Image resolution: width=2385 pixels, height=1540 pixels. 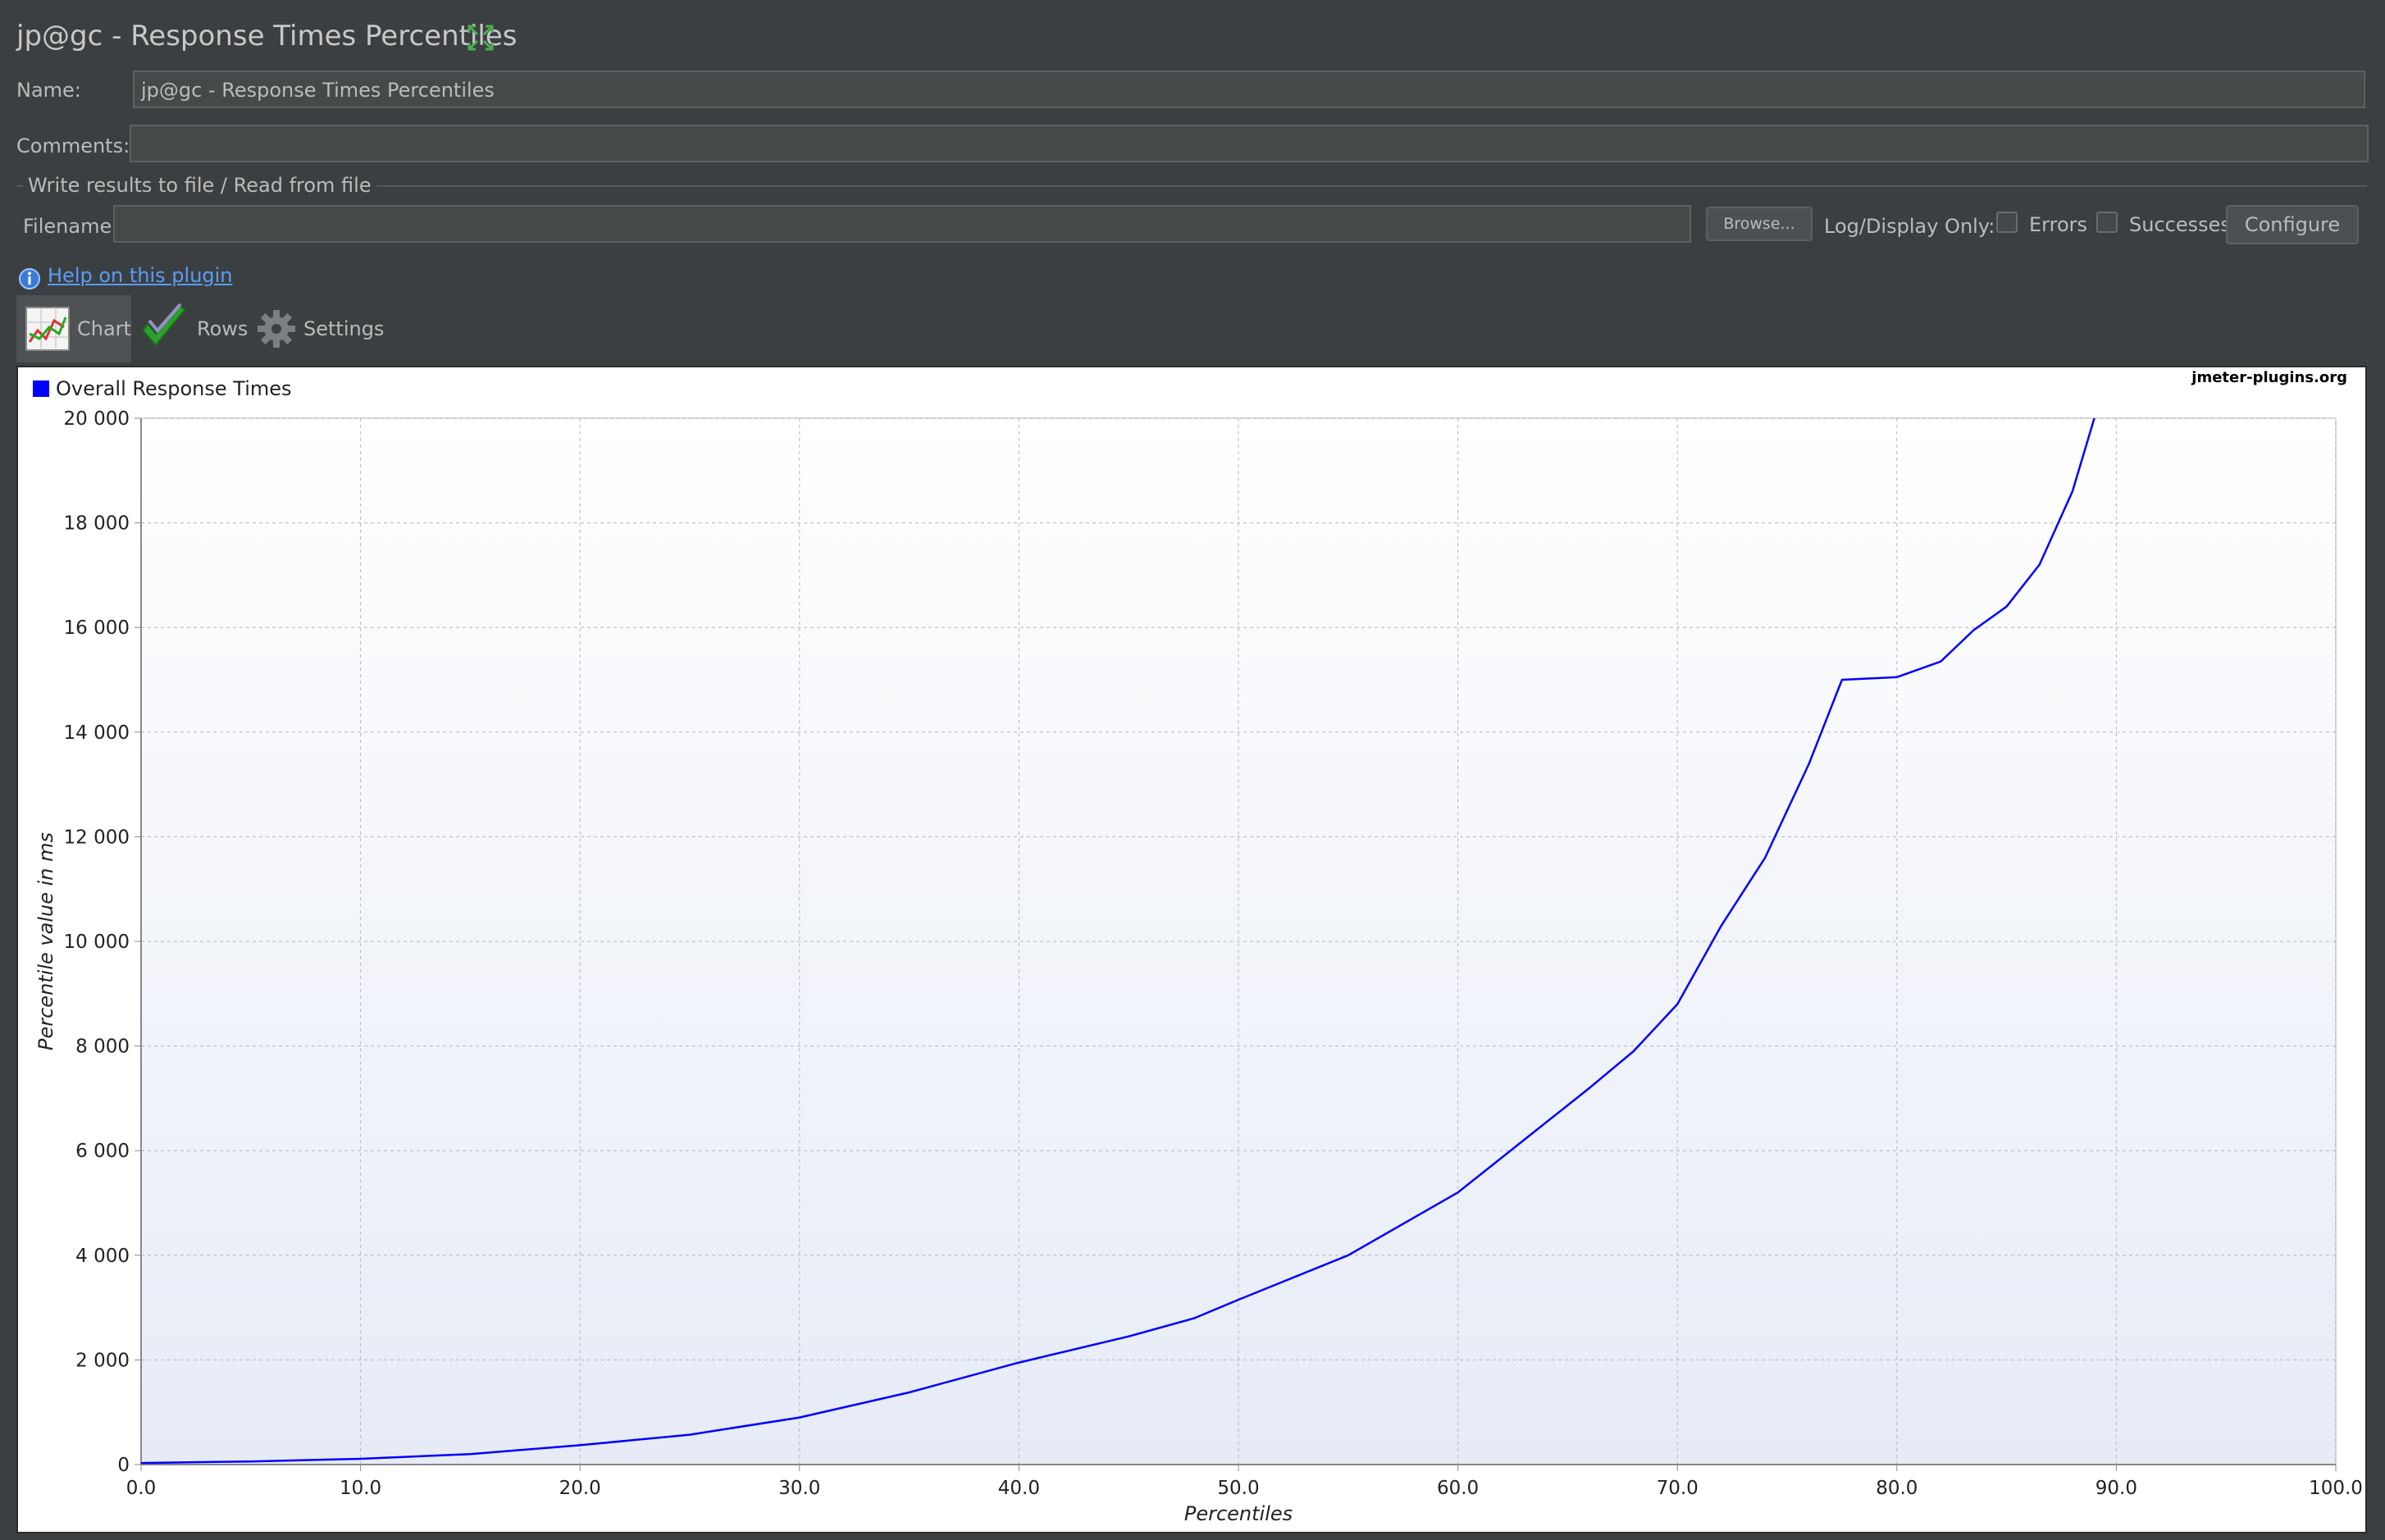 I want to click on filename-label: Filename, so click(x=68, y=226).